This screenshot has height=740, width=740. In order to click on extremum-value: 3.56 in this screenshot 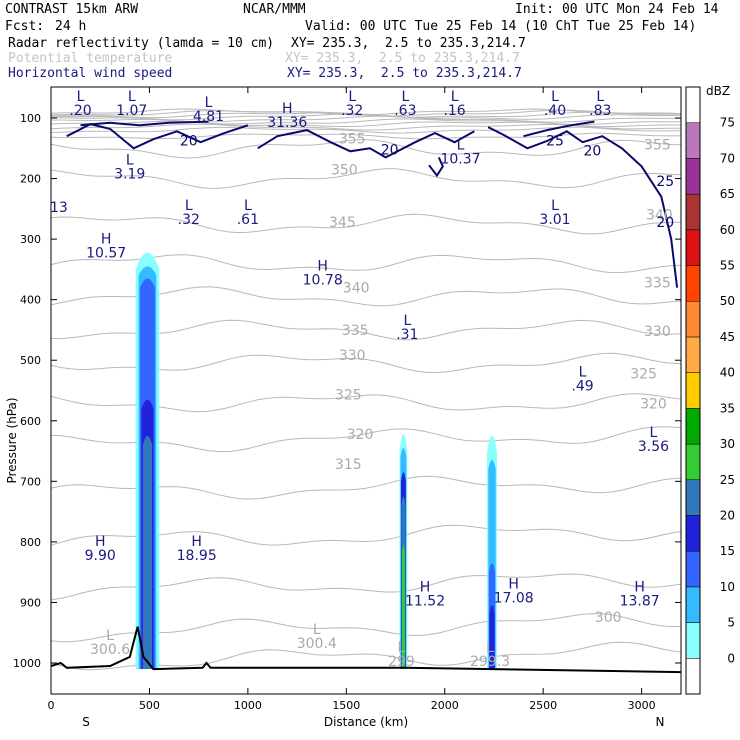, I will do `click(653, 447)`.